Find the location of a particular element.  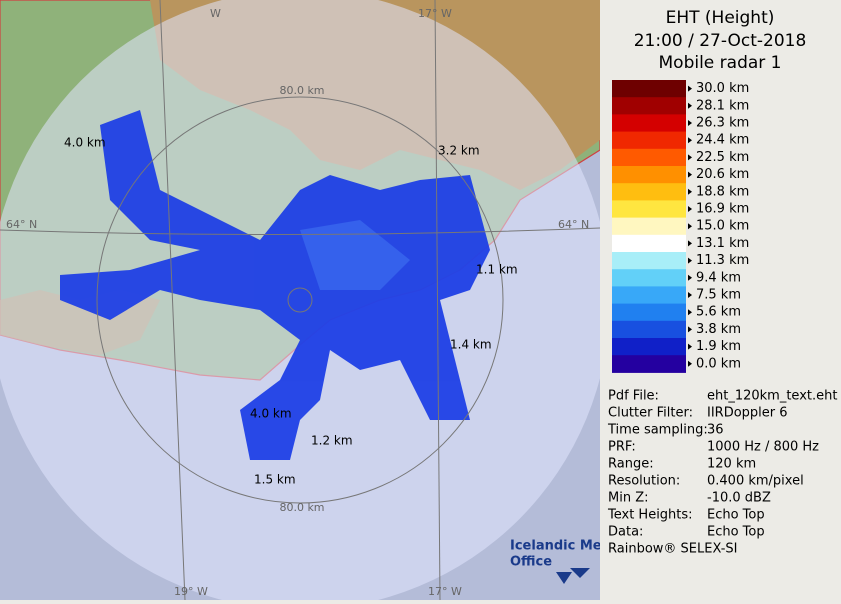

legend-label: 15.0 km is located at coordinates (722, 226).